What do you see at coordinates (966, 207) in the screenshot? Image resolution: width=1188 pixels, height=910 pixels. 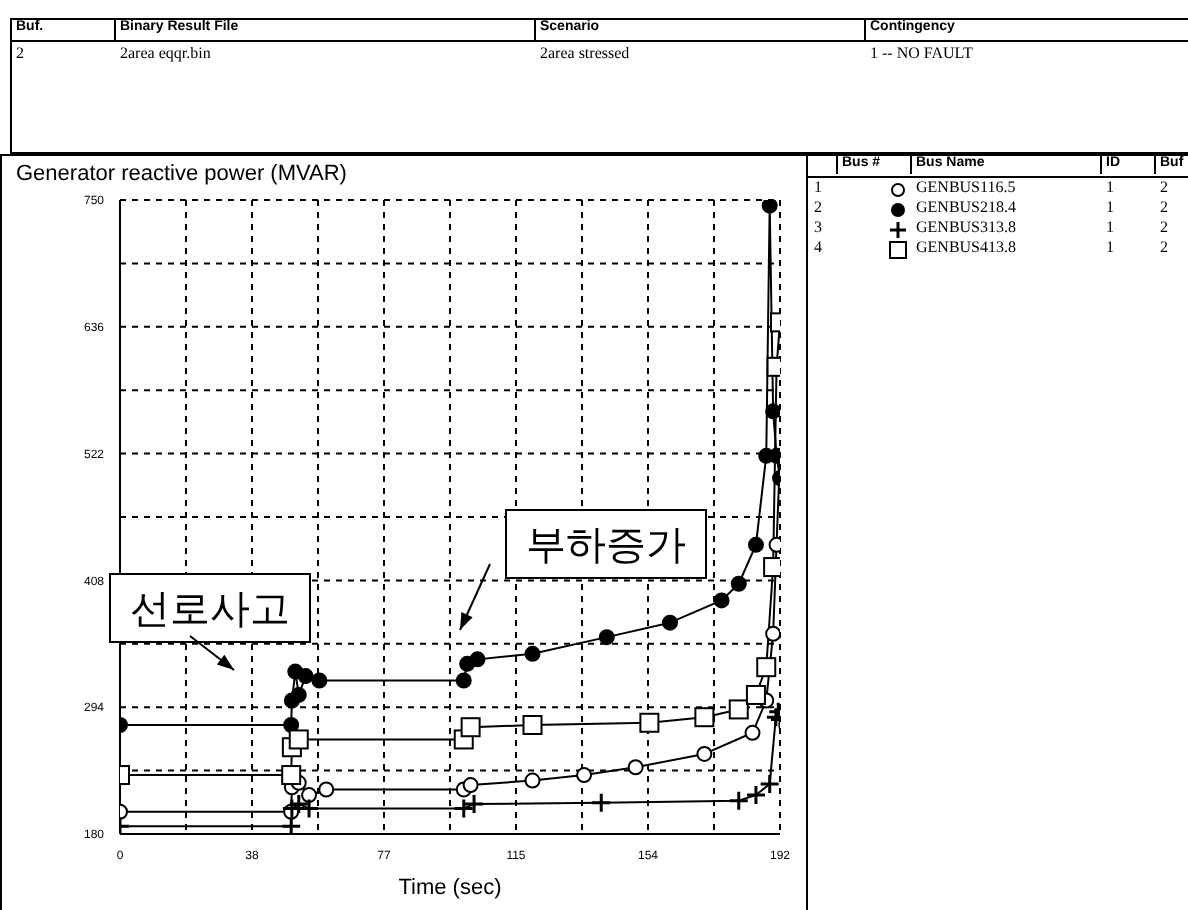 I see `legend-label: GENBUS218.4` at bounding box center [966, 207].